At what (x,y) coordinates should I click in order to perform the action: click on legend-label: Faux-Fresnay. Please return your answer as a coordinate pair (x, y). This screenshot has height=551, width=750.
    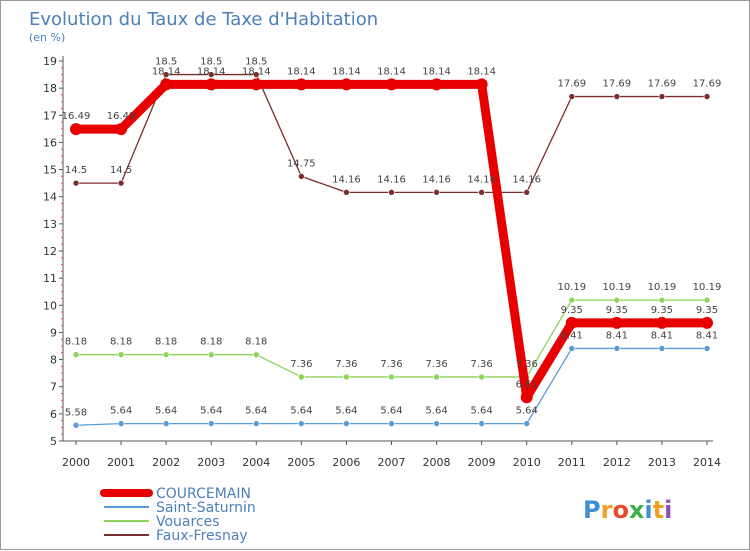
    Looking at the image, I should click on (202, 536).